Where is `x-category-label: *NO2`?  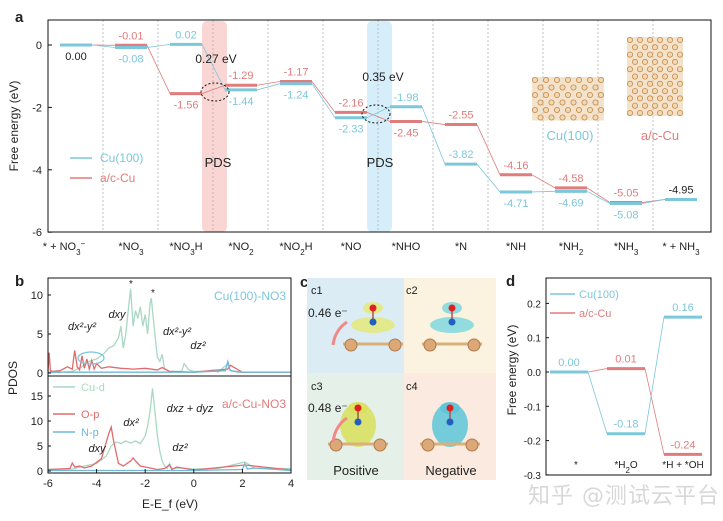 x-category-label: *NO2 is located at coordinates (241, 249).